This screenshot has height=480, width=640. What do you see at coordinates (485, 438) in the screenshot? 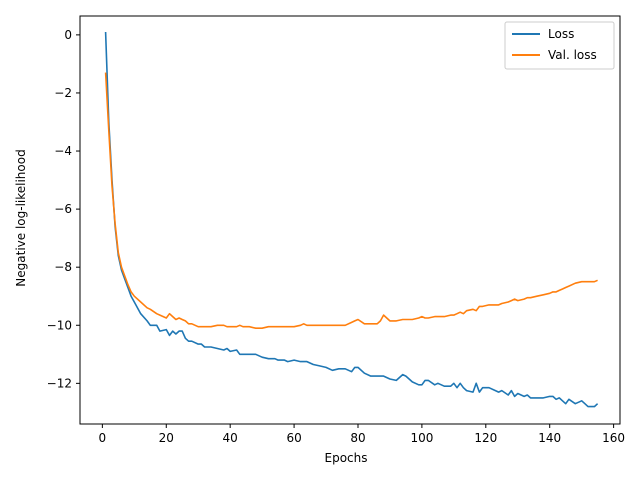
I see `x-tick-label: 120` at bounding box center [485, 438].